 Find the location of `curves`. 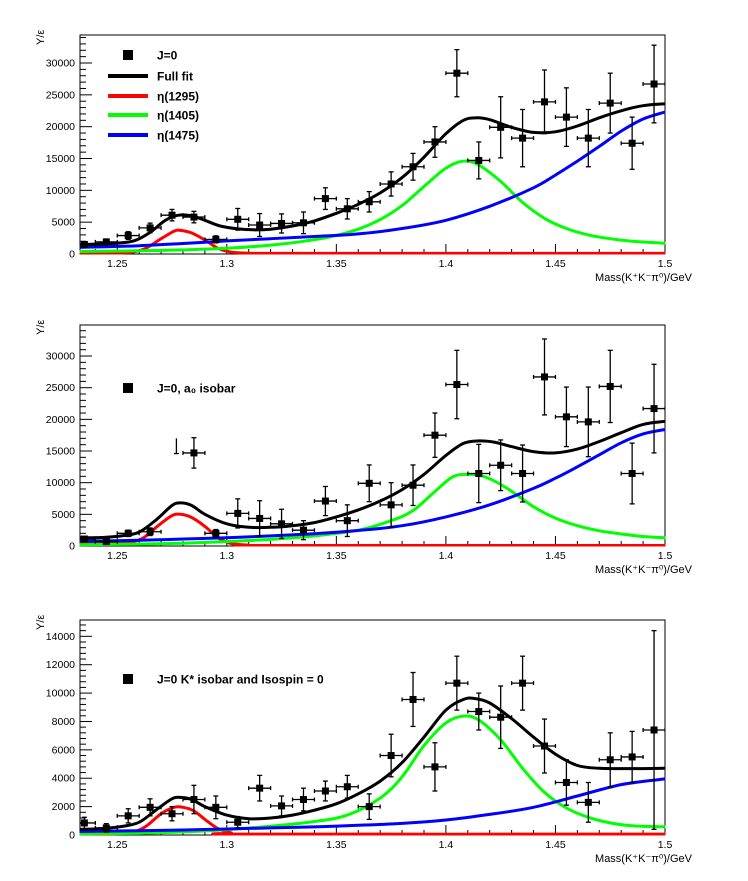

curves is located at coordinates (372, 766).